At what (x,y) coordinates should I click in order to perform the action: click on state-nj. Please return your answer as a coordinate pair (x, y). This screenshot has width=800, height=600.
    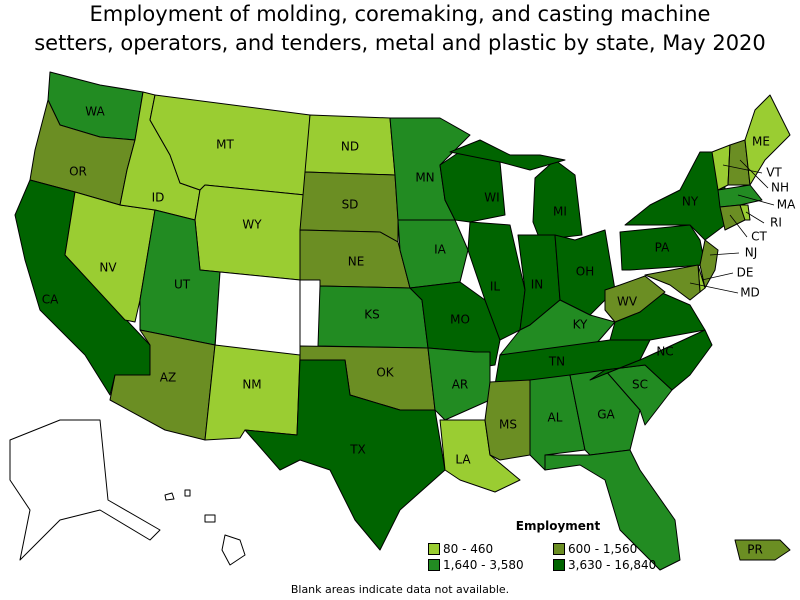
    Looking at the image, I should click on (709, 264).